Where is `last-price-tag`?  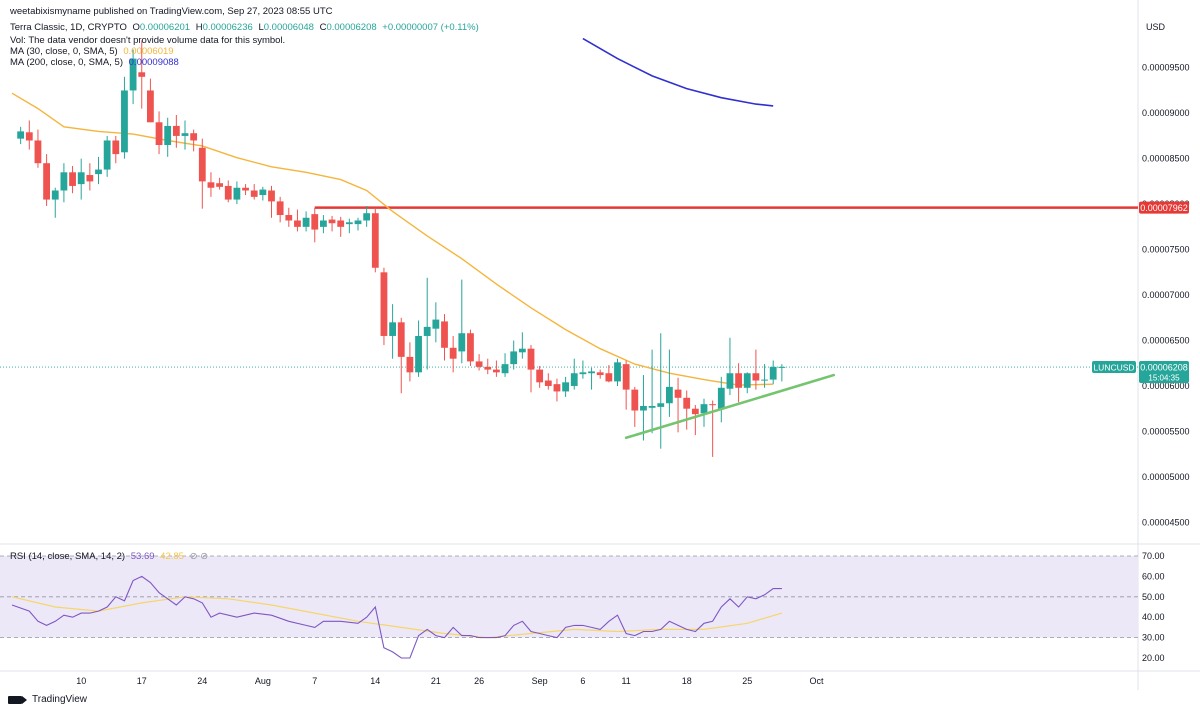 last-price-tag is located at coordinates (1164, 372).